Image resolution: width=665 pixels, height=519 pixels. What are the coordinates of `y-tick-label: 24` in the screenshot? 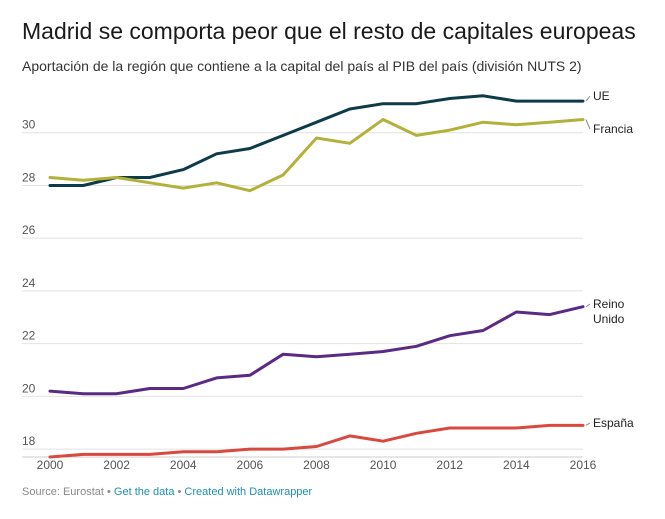 It's located at (29, 283).